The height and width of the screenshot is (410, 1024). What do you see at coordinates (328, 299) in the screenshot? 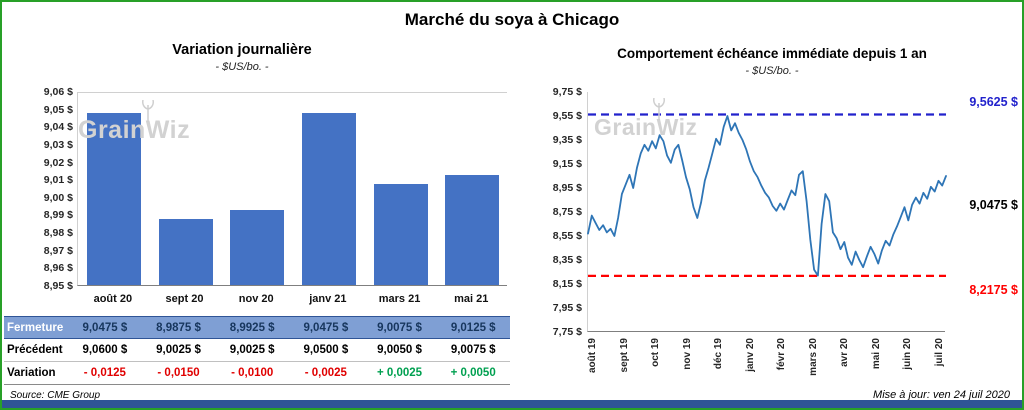
I see `bar-x-label: janv 21` at bounding box center [328, 299].